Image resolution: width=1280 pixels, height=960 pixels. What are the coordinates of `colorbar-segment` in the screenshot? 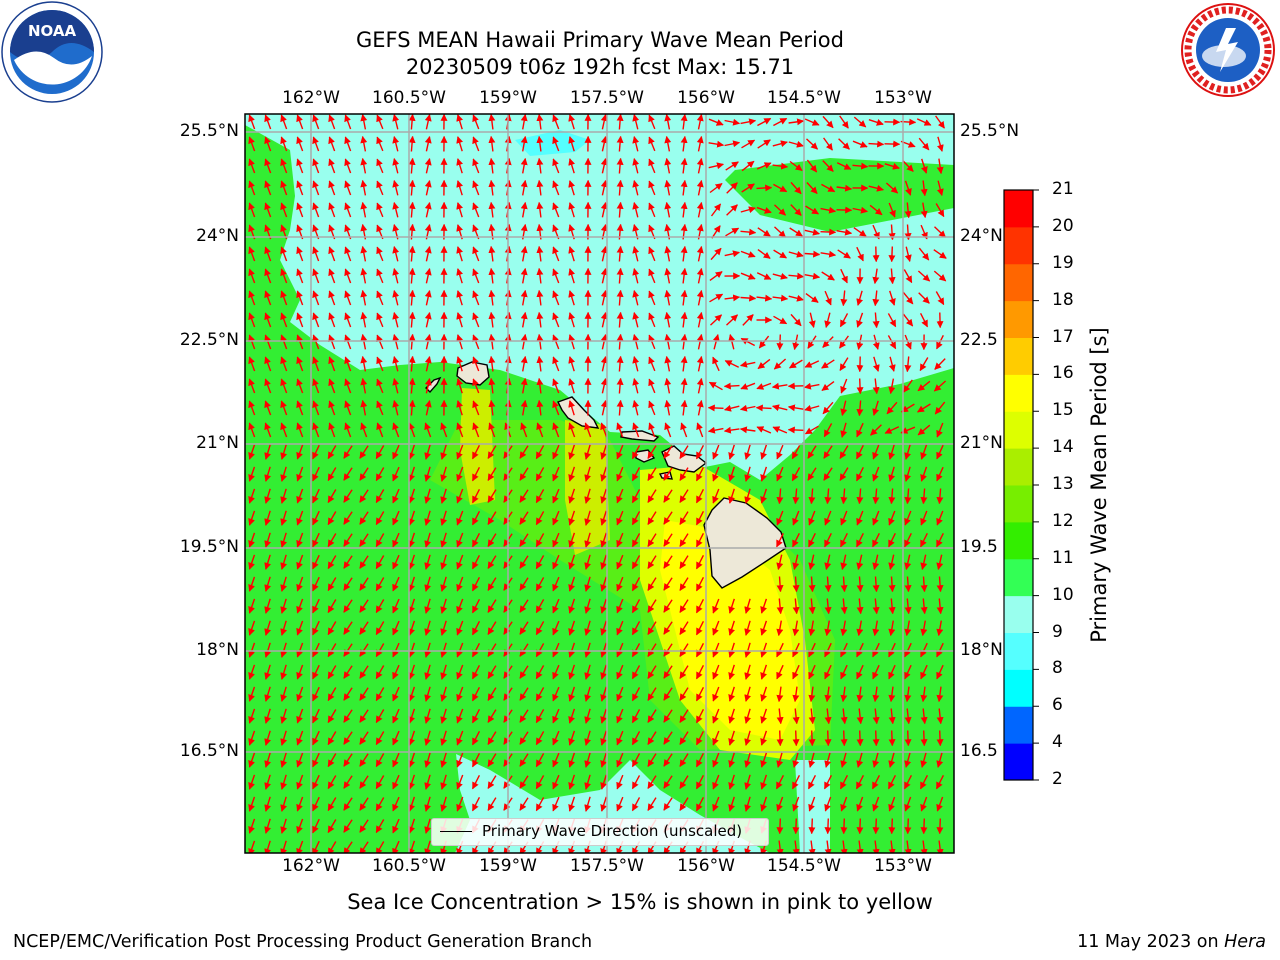 It's located at (1018, 725).